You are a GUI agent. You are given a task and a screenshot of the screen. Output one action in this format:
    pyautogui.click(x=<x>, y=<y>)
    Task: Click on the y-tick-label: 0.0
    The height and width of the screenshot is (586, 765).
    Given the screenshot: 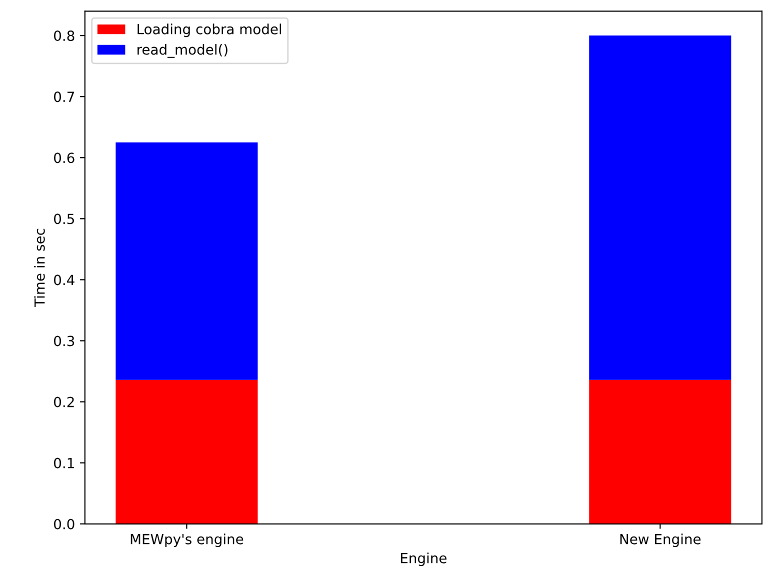 What is the action you would take?
    pyautogui.click(x=64, y=524)
    